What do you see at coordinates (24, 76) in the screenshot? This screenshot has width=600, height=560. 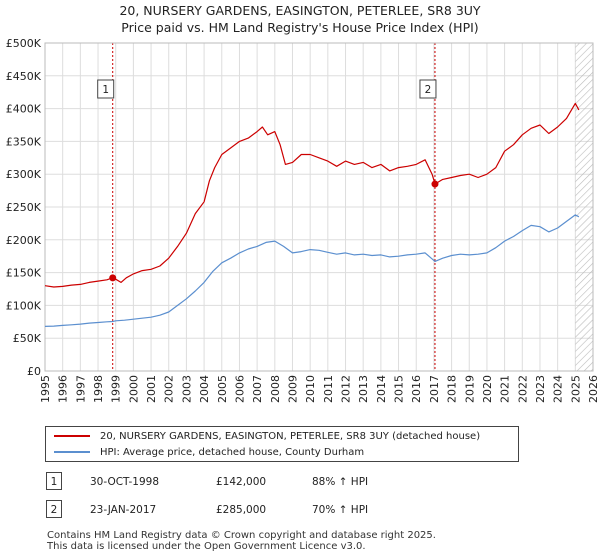 I see `y-tick-label: £450K` at bounding box center [24, 76].